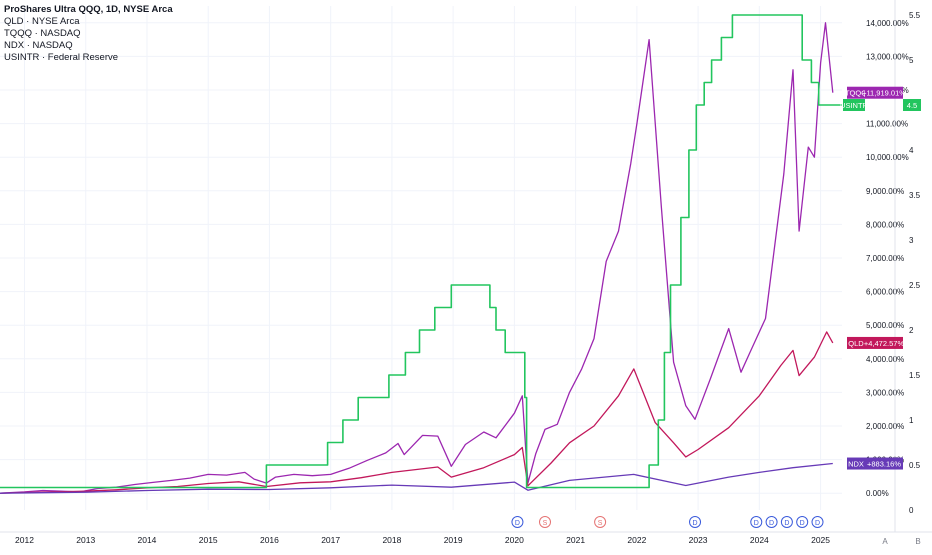 The width and height of the screenshot is (932, 555). I want to click on y-left-tick-label: 14,000.00%, so click(887, 23).